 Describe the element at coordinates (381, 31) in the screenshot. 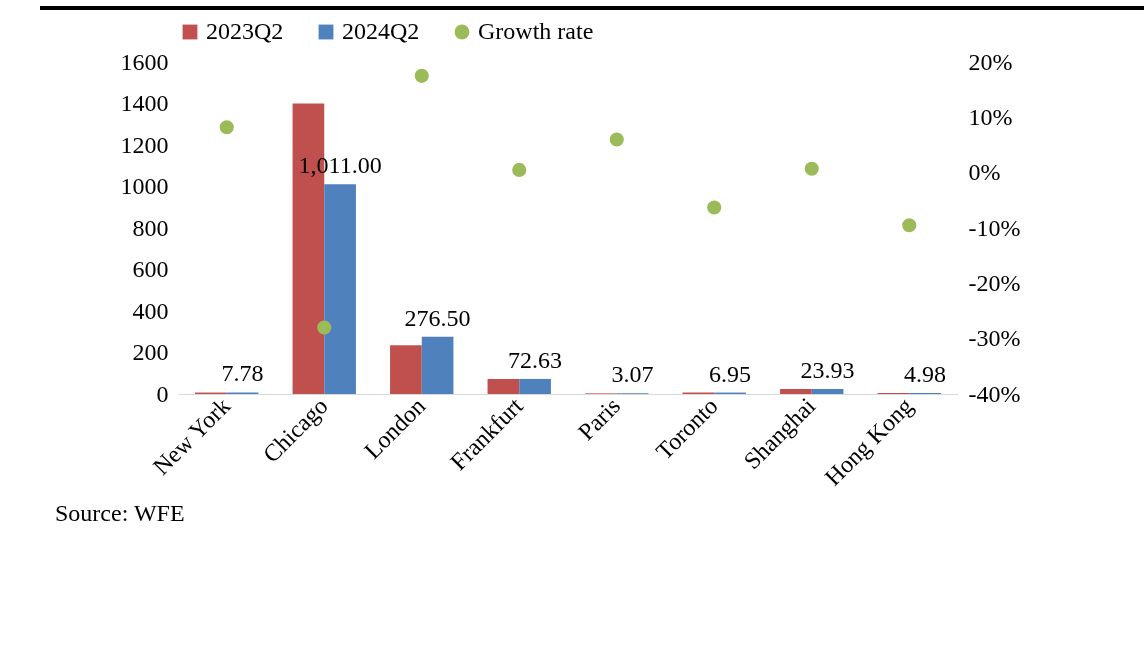

I see `legend-label: 2024Q2` at that location.